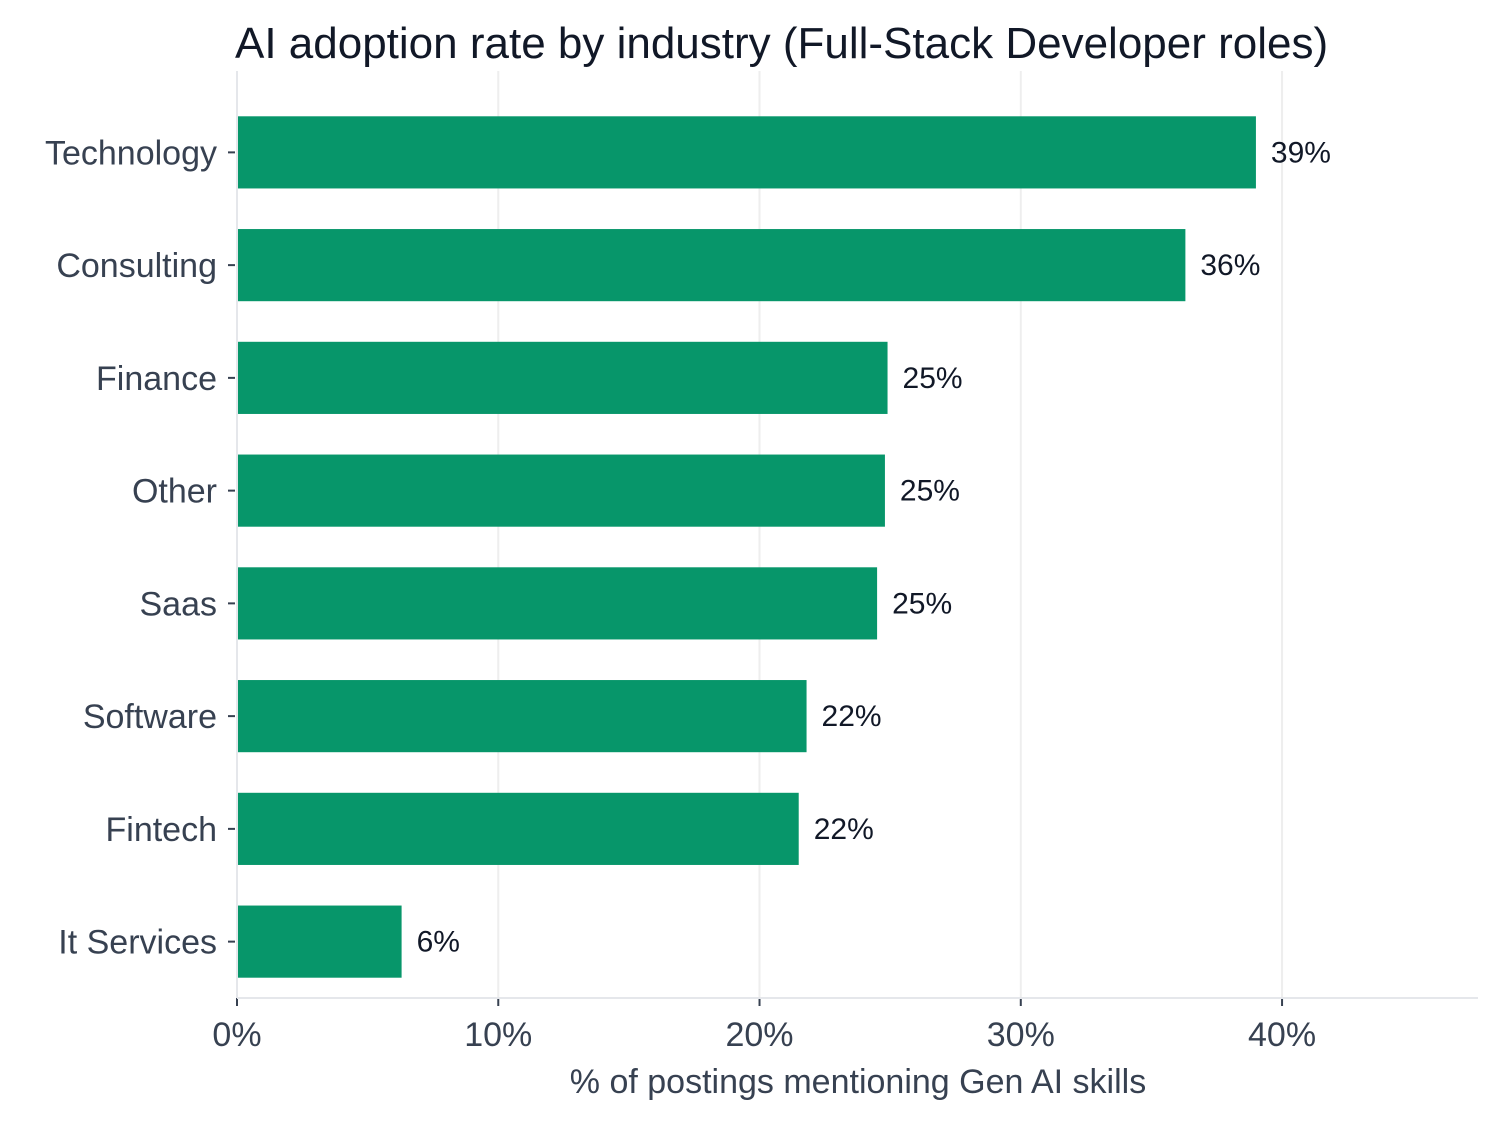 The width and height of the screenshot is (1500, 1121). What do you see at coordinates (438, 942) in the screenshot?
I see `data-label: 6%` at bounding box center [438, 942].